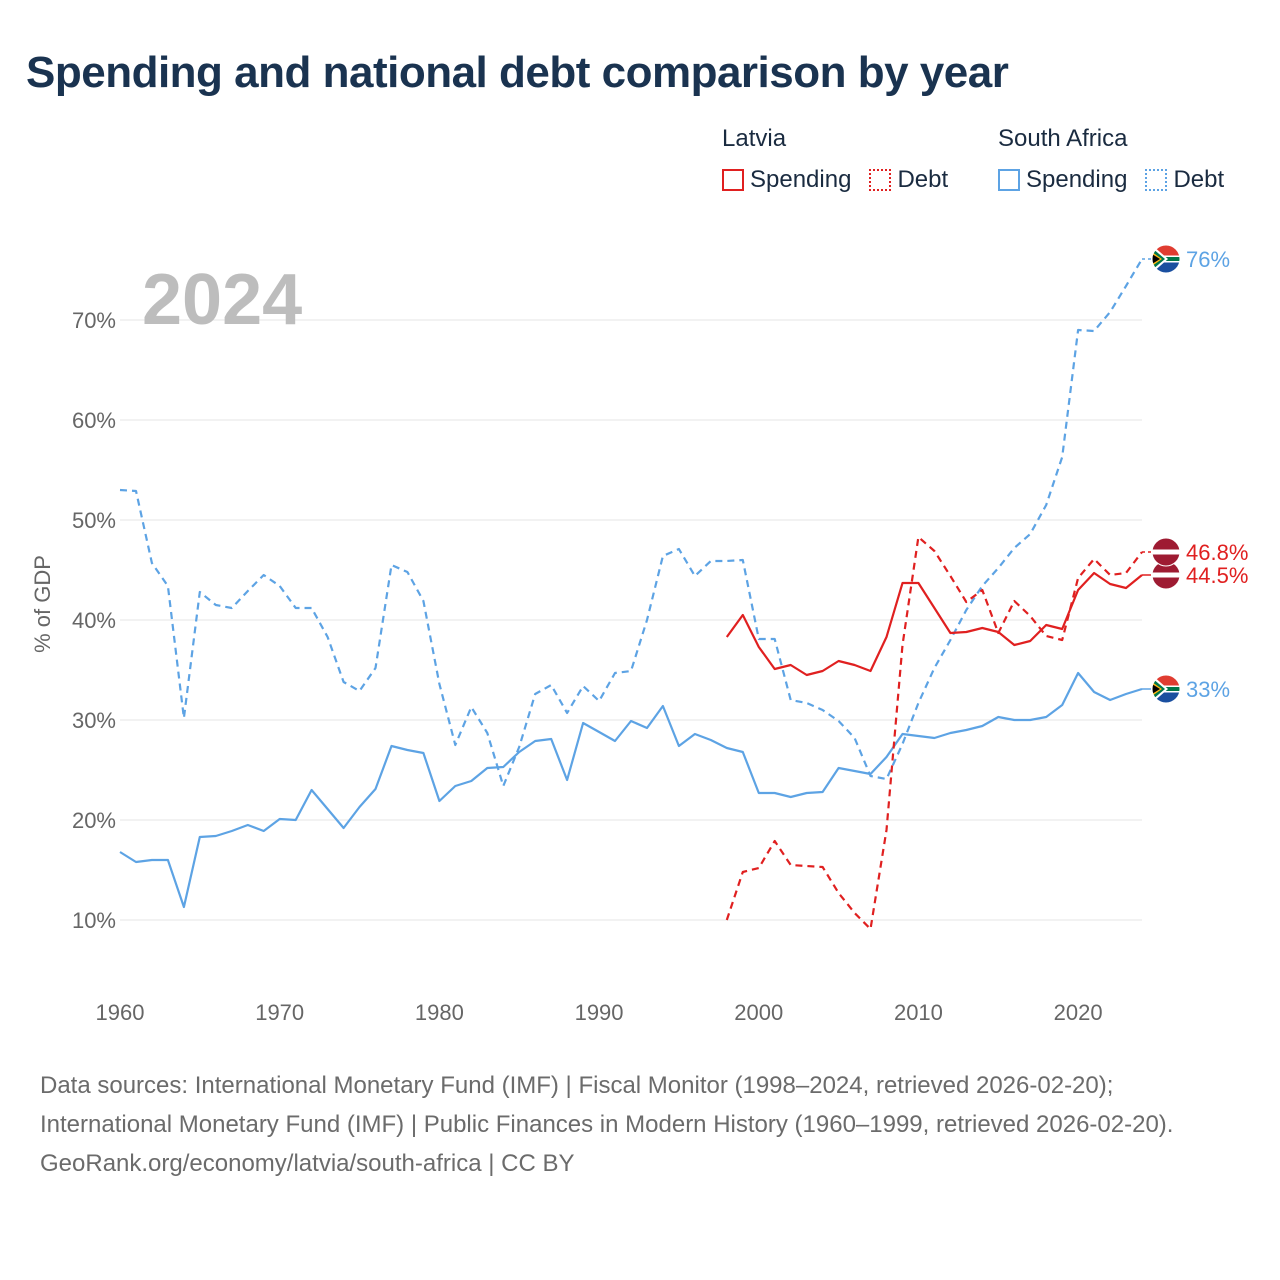 The height and width of the screenshot is (1280, 1280). I want to click on end-marker-south-africa-debt: 76%, so click(1186, 259).